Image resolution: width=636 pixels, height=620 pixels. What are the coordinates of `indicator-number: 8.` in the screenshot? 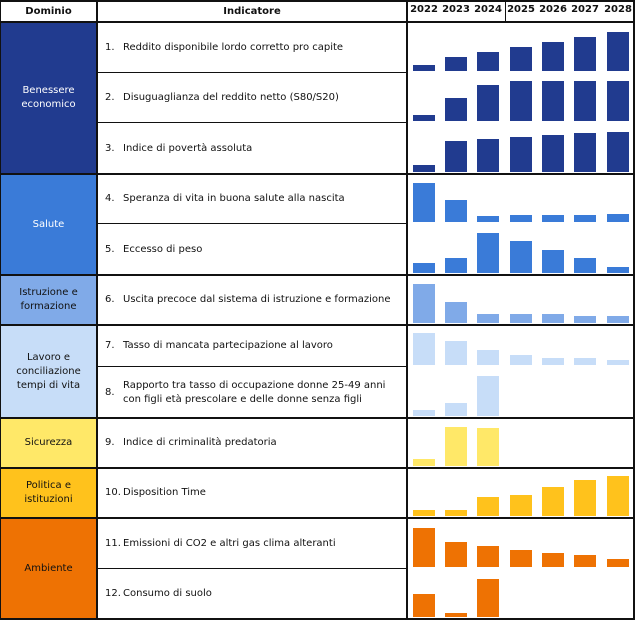 It's located at (110, 392).